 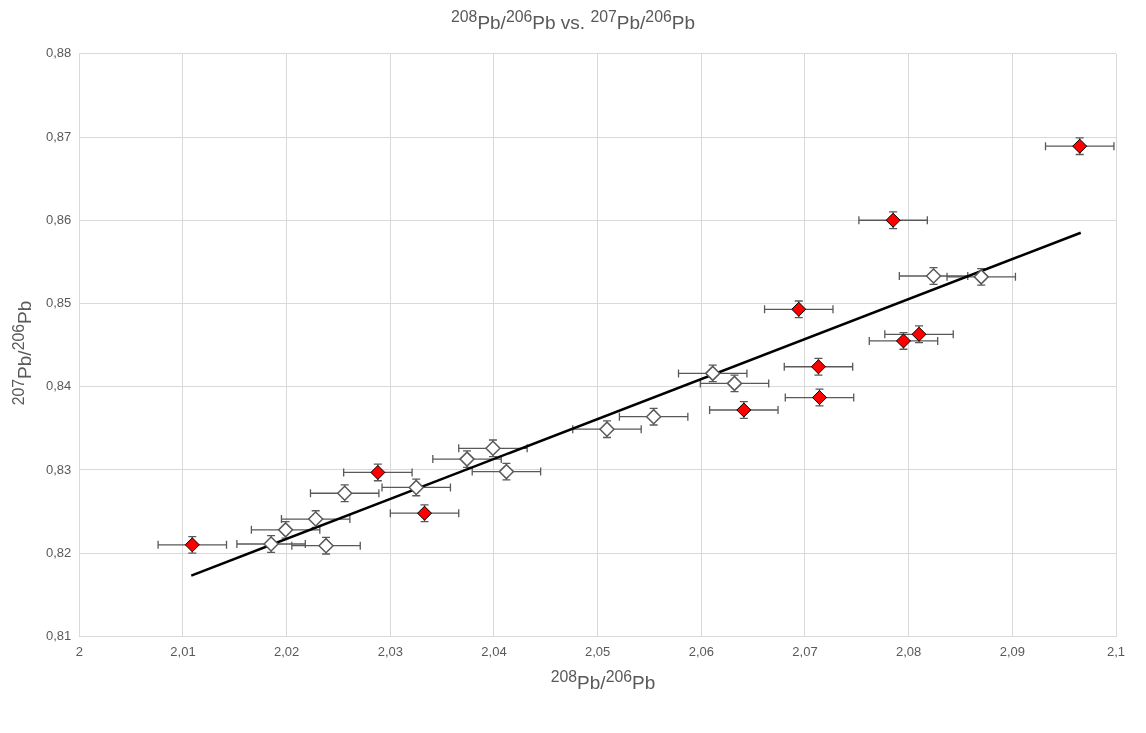 What do you see at coordinates (58, 635) in the screenshot?
I see `y-tick-label: 0,81` at bounding box center [58, 635].